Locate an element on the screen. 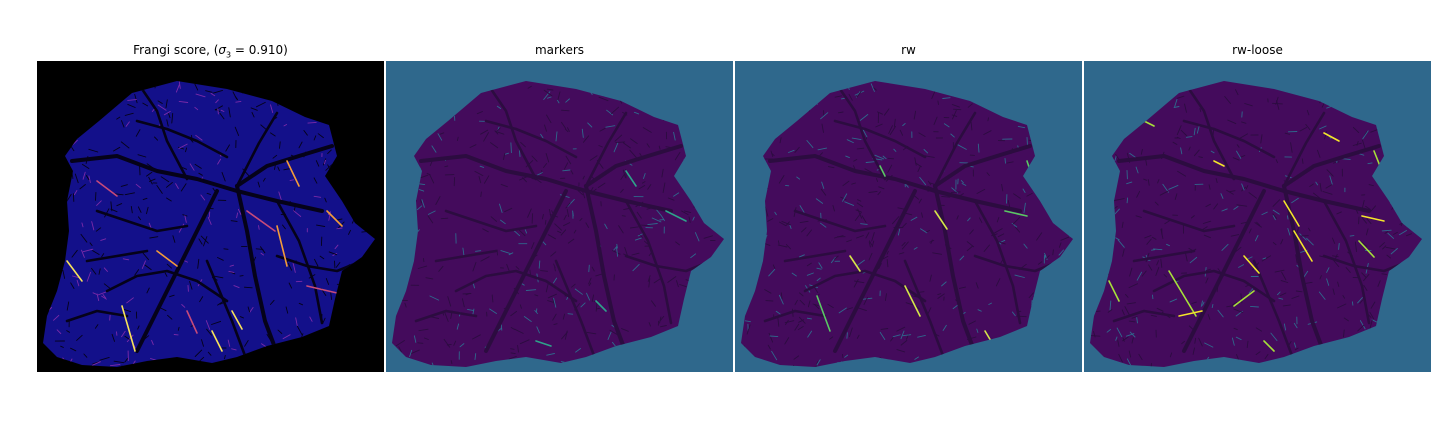 The height and width of the screenshot is (432, 1440). title-prefix: Frangi score, ( is located at coordinates (176, 50).